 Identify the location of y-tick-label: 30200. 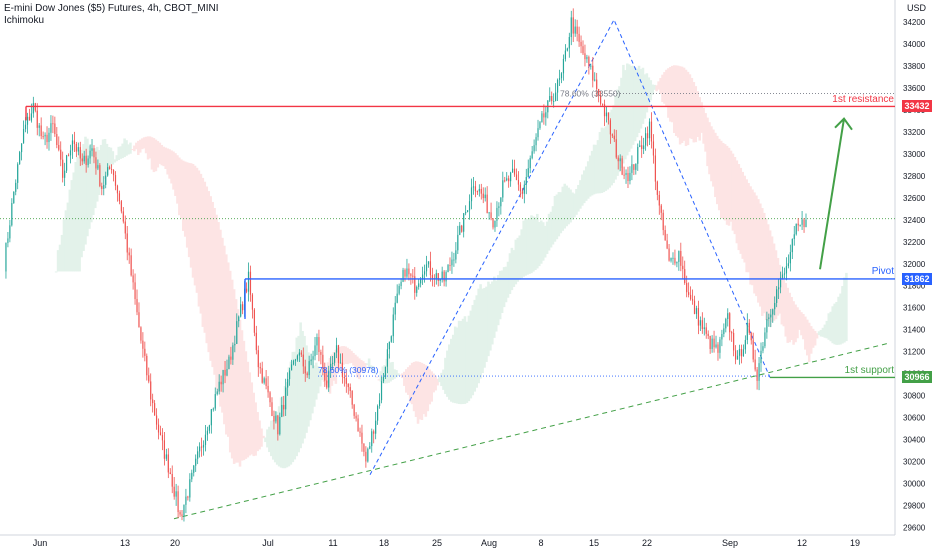
(914, 462).